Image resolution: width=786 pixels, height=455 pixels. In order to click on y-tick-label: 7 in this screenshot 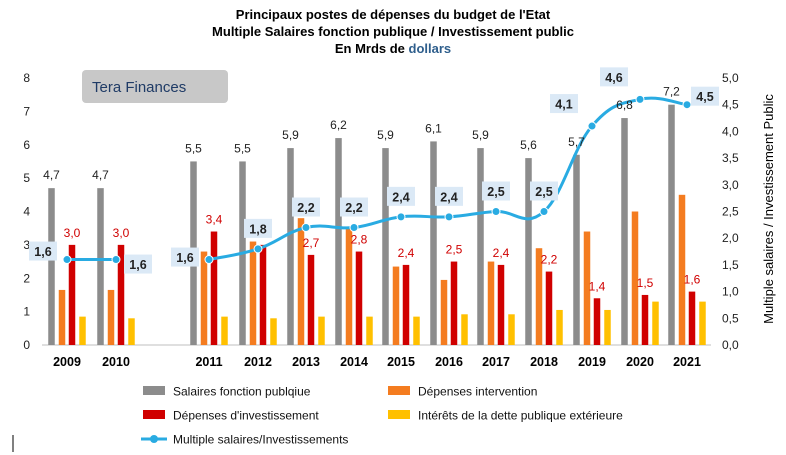, I will do `click(26, 111)`.